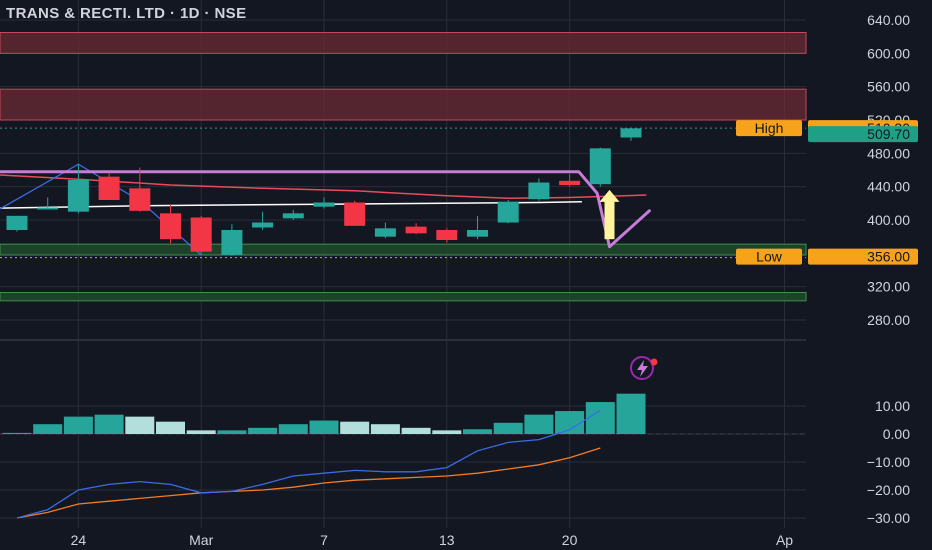 The width and height of the screenshot is (932, 550). What do you see at coordinates (888, 490) in the screenshot?
I see `y-tick-label: −20.00` at bounding box center [888, 490].